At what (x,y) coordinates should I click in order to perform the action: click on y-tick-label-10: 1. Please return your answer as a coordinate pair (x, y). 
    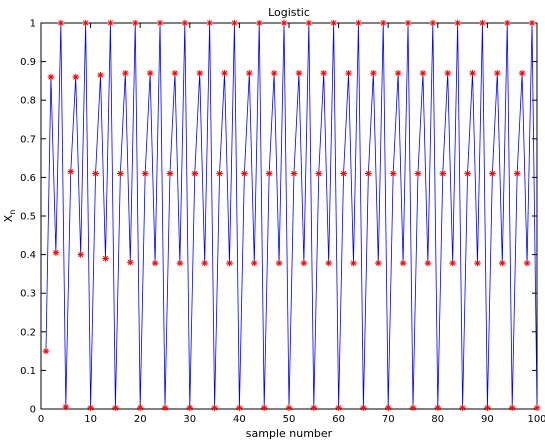
    Looking at the image, I should click on (33, 24).